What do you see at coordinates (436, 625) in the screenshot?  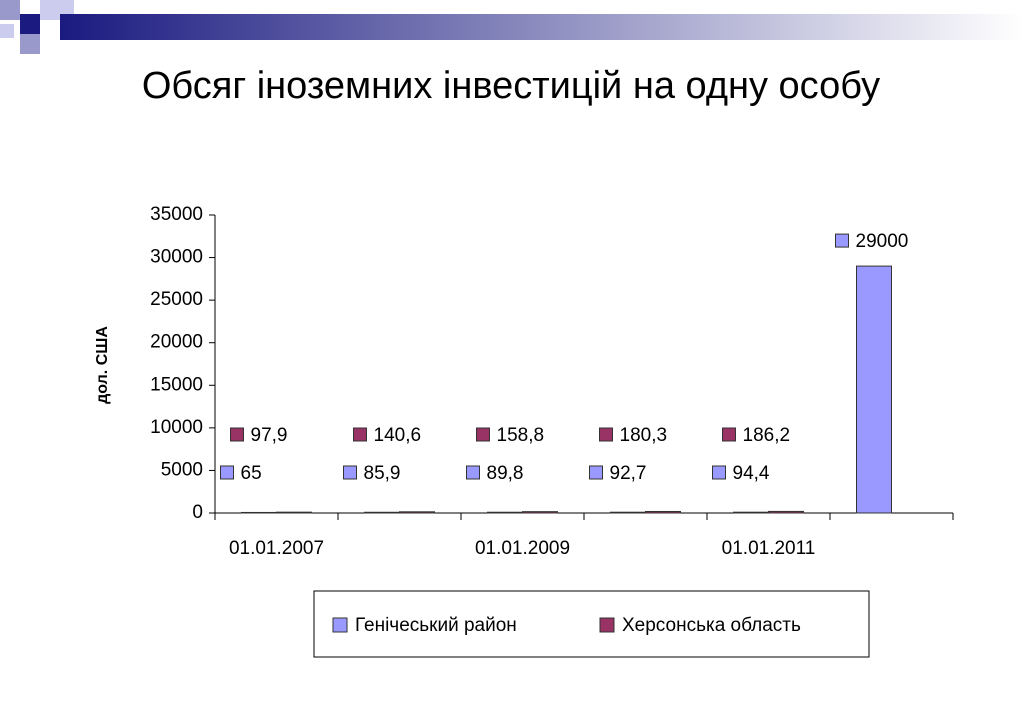 I see `legend-label: Генічеський район` at bounding box center [436, 625].